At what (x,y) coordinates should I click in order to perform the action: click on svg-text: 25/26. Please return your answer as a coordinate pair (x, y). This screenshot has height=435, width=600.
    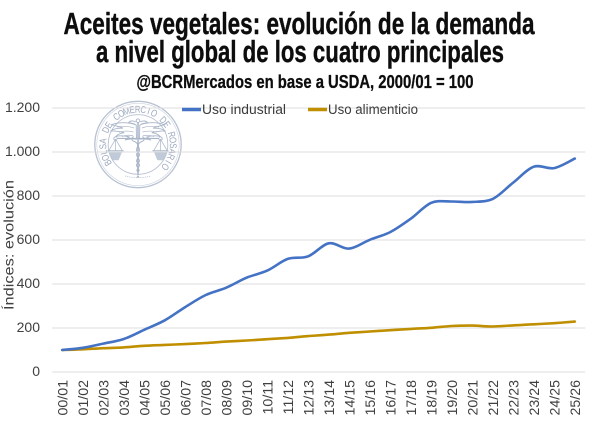
    Looking at the image, I should click on (576, 398).